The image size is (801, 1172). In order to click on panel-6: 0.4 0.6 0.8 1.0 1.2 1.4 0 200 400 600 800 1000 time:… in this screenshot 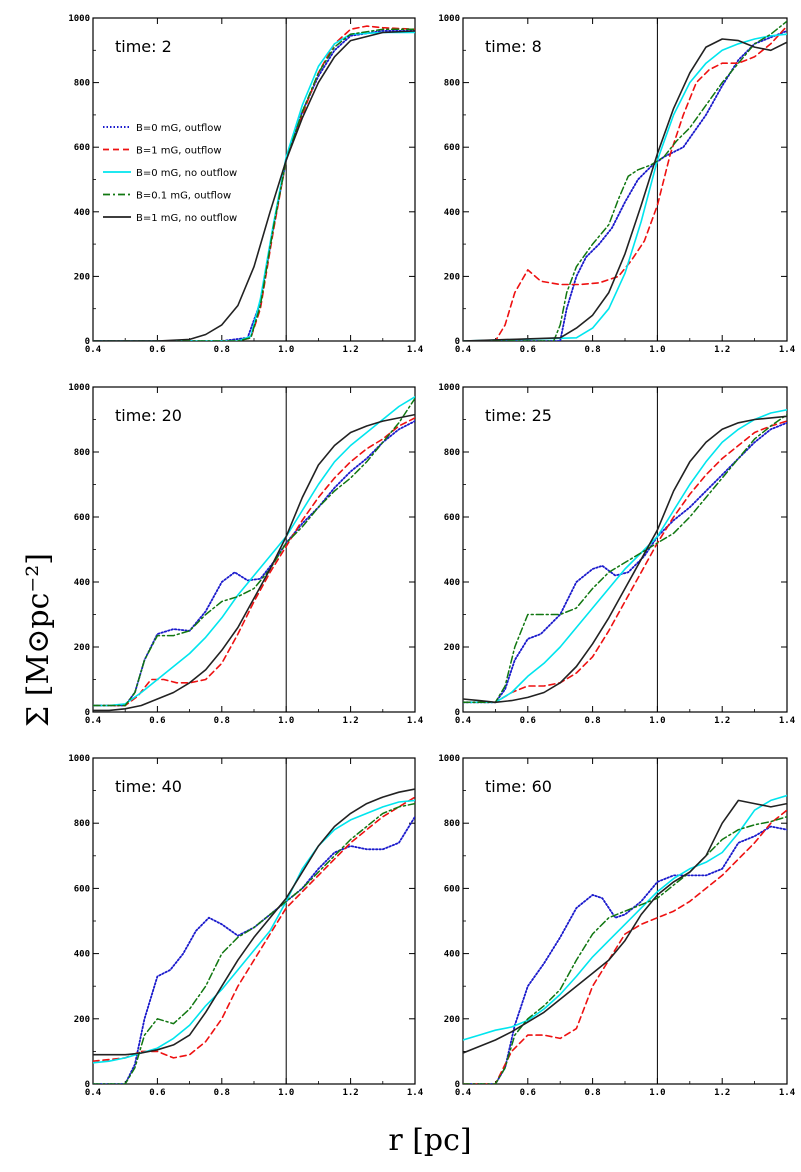, I will do `click(616, 926)`.